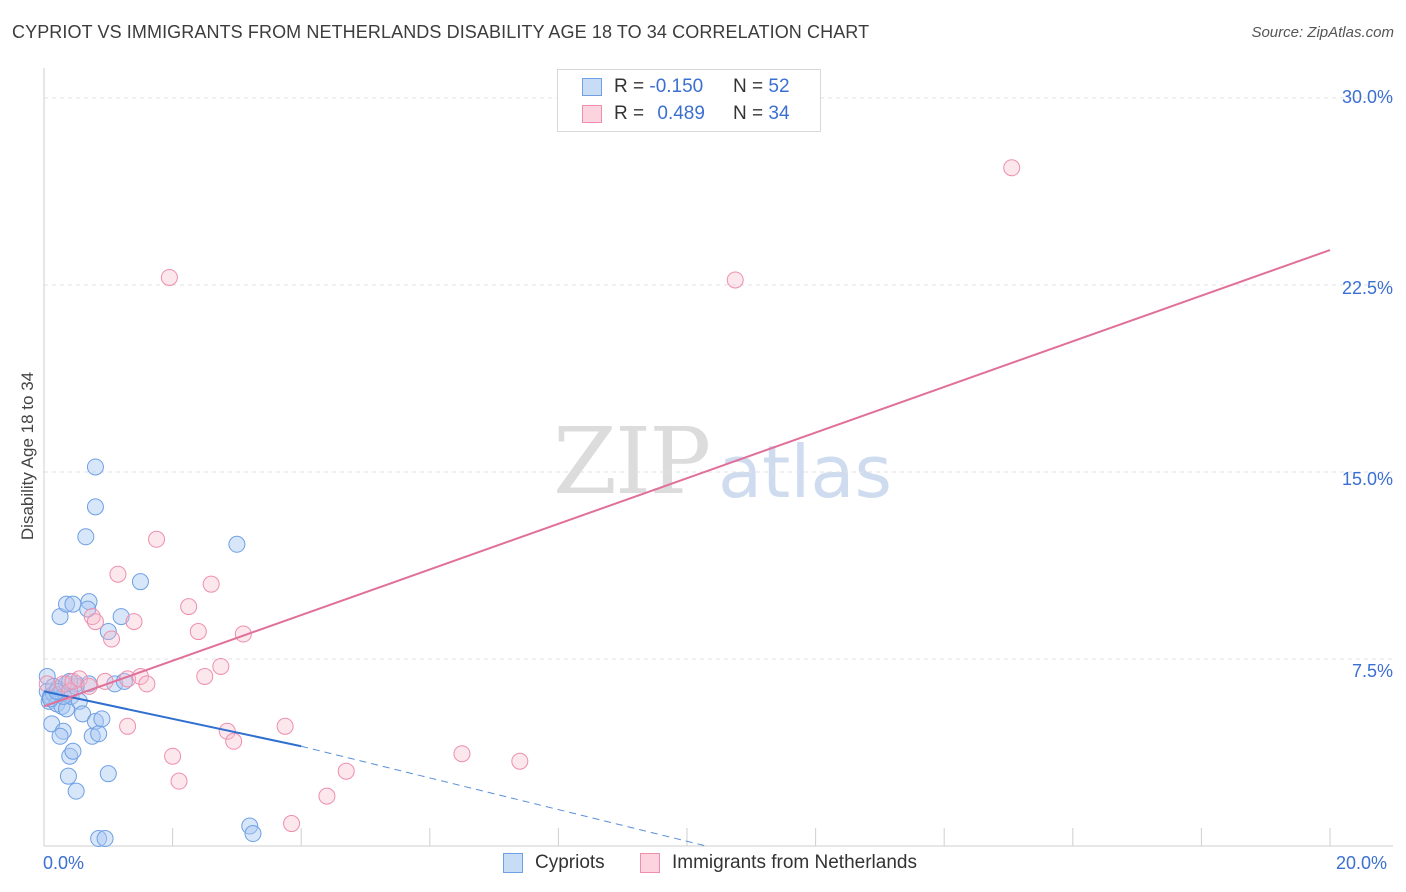 Image resolution: width=1406 pixels, height=892 pixels. I want to click on y-tick-label: 22.5%, so click(1367, 288).